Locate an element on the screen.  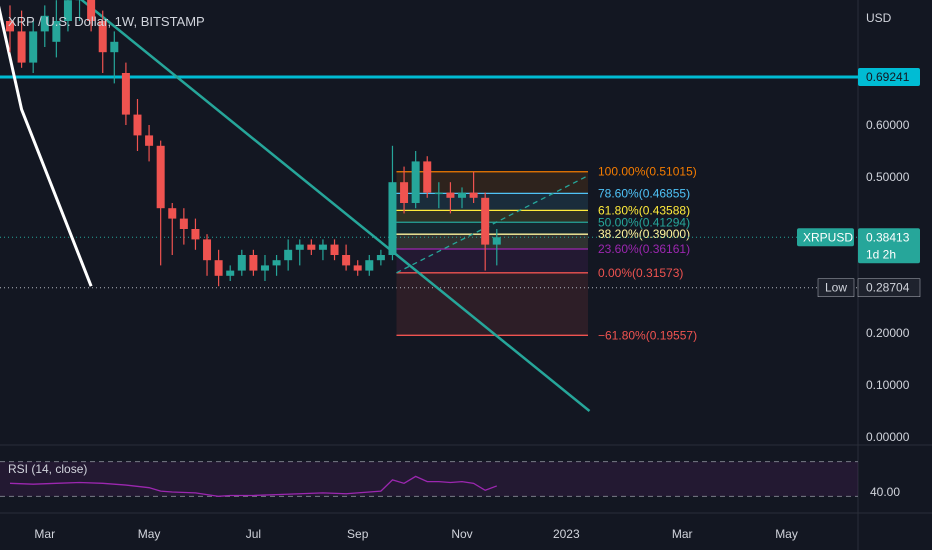
price-tick-label: 0.10000 is located at coordinates (888, 385).